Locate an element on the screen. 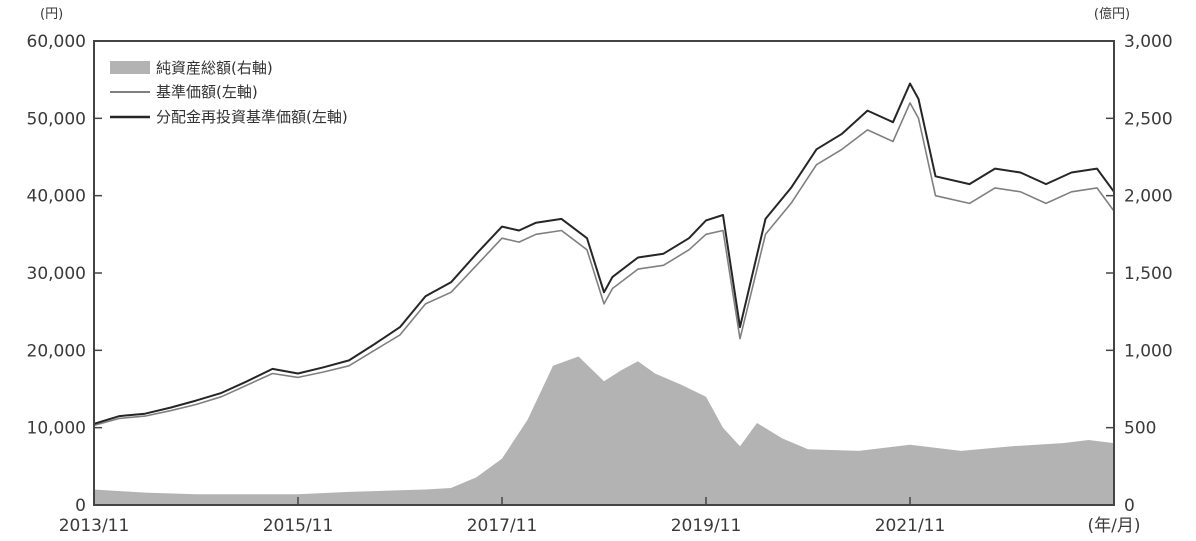 The image size is (1196, 541). legend: 純資産総額(右軸) 基準価額(左軸) 分配金再投資基準価額(左軸) is located at coordinates (229, 92).